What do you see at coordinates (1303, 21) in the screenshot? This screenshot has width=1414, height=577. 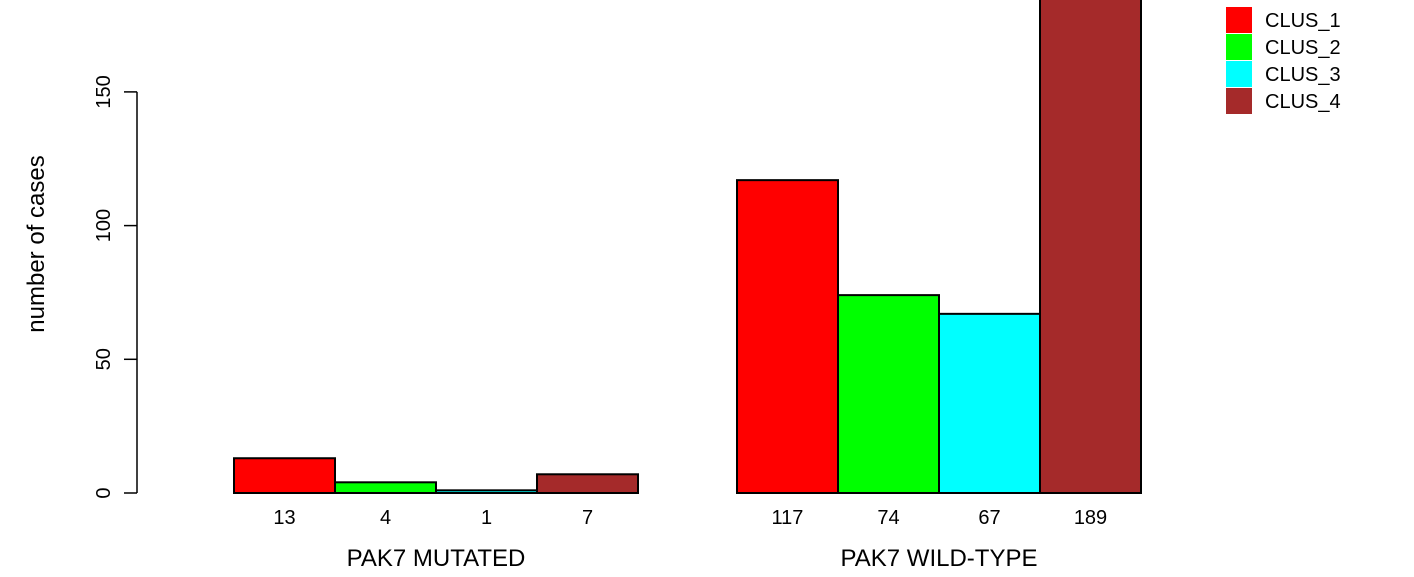 I see `legend-label: CLUS_1` at bounding box center [1303, 21].